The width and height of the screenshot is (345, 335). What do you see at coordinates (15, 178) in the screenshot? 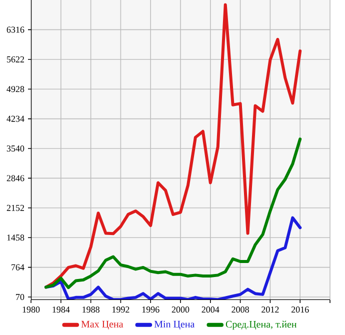
I see `y-tick-label: 2846` at bounding box center [15, 178].